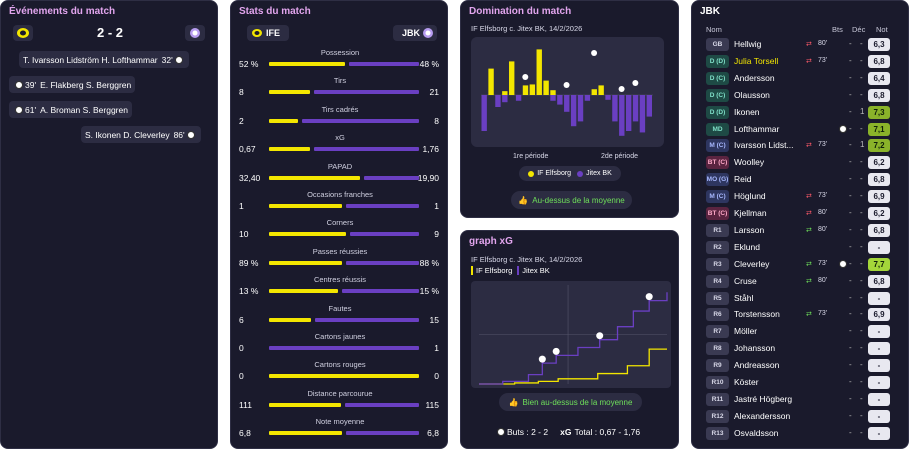 This screenshot has height=449, width=909. Describe the element at coordinates (745, 280) in the screenshot. I see `player-name: Cruse` at that location.